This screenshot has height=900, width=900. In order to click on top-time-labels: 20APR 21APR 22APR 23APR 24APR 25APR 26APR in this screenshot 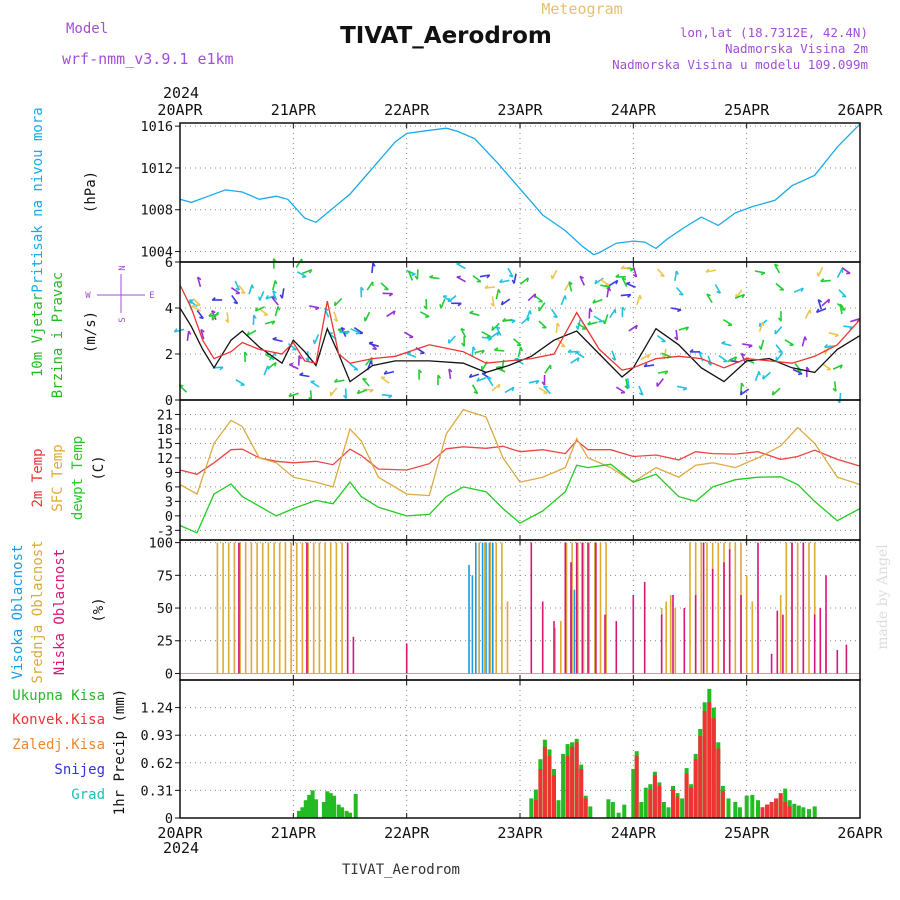, I will do `click(520, 110)`.